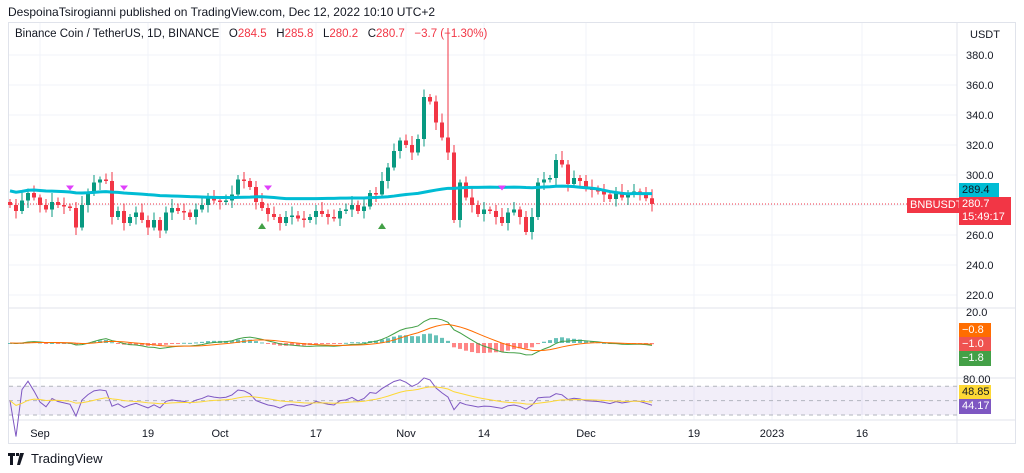  I want to click on low-label: L, so click(326, 34).